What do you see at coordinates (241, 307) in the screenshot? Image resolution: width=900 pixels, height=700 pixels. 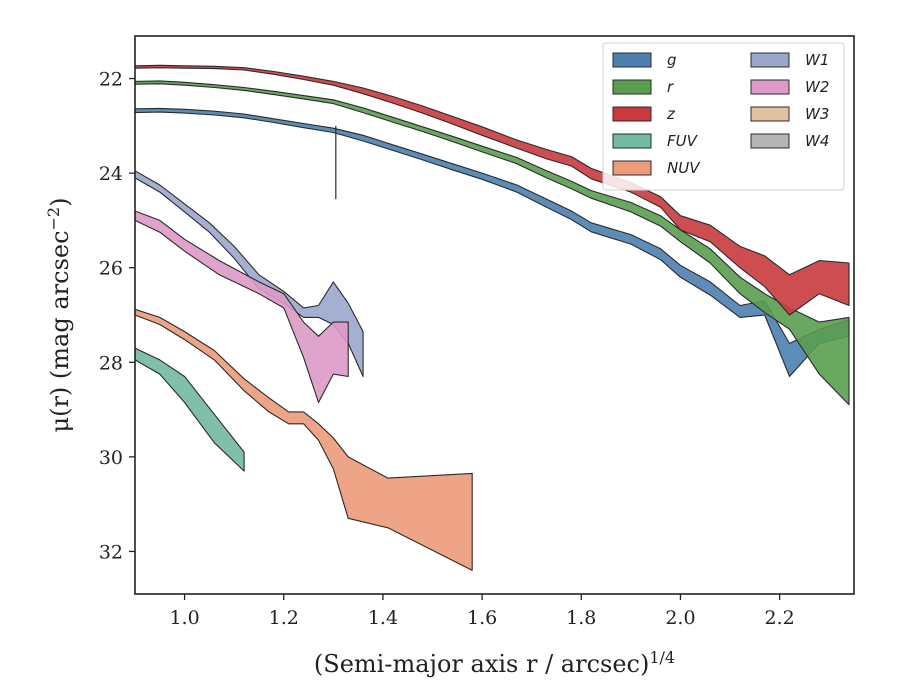 I see `band-w2` at bounding box center [241, 307].